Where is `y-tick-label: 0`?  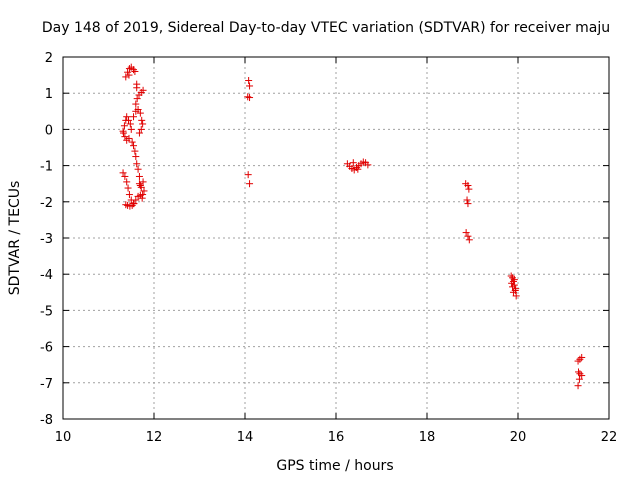
y-tick-label: 0 is located at coordinates (49, 130).